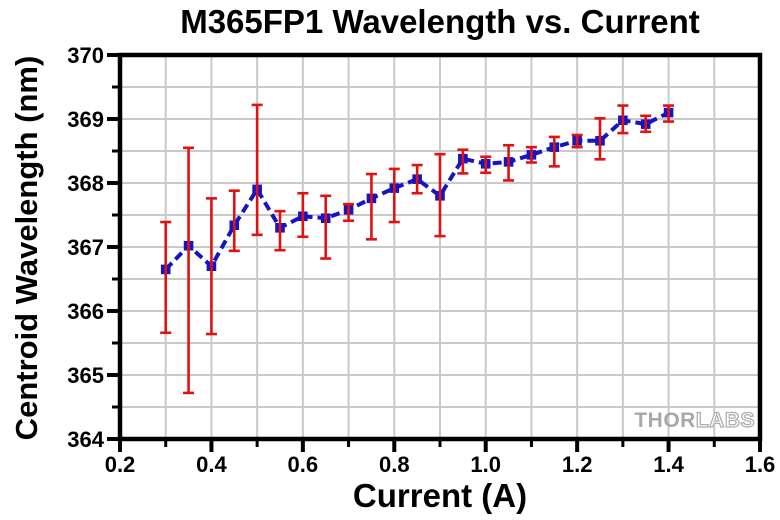 The image size is (780, 520). I want to click on x-axis-title: Current (A), so click(440, 495).